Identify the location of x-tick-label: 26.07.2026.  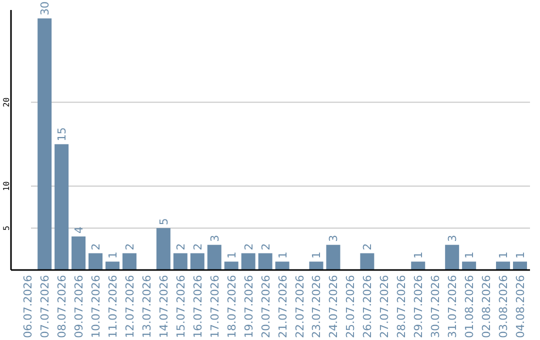
(367, 306).